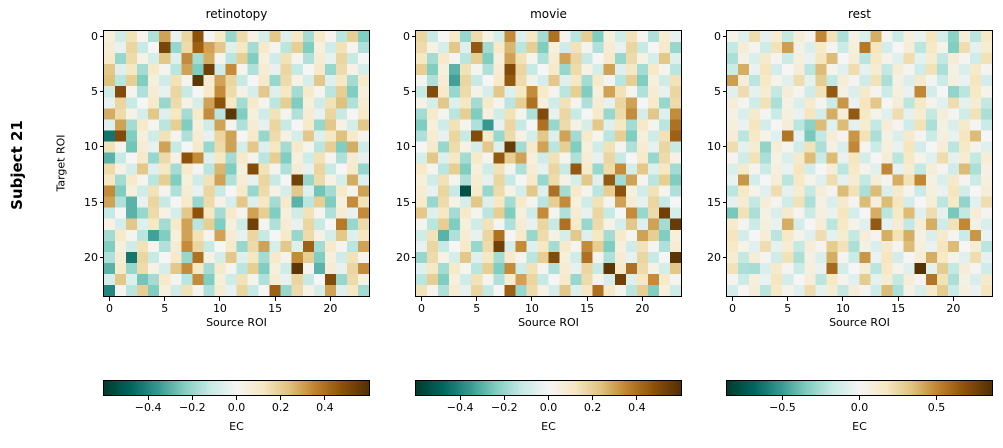 This screenshot has height=448, width=1003. I want to click on colorbar-tick-label: −0.5, so click(782, 407).